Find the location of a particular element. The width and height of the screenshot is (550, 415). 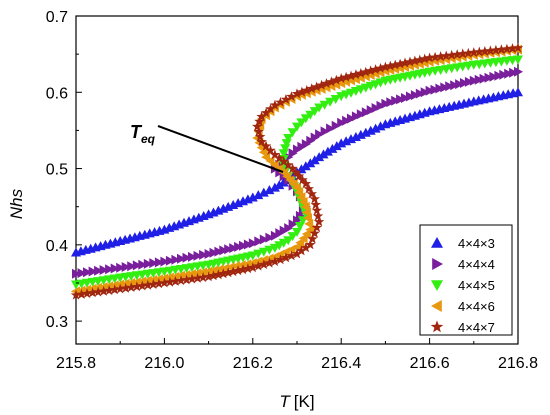

legend-label: 4×4×6 is located at coordinates (476, 306).